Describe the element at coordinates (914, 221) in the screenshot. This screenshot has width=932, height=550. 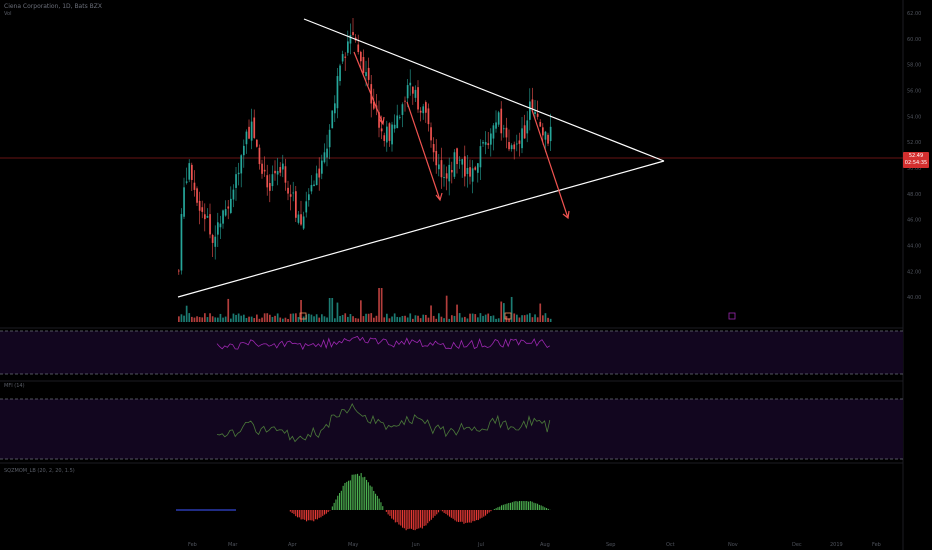
I see `price-tick-label: 46.00` at that location.